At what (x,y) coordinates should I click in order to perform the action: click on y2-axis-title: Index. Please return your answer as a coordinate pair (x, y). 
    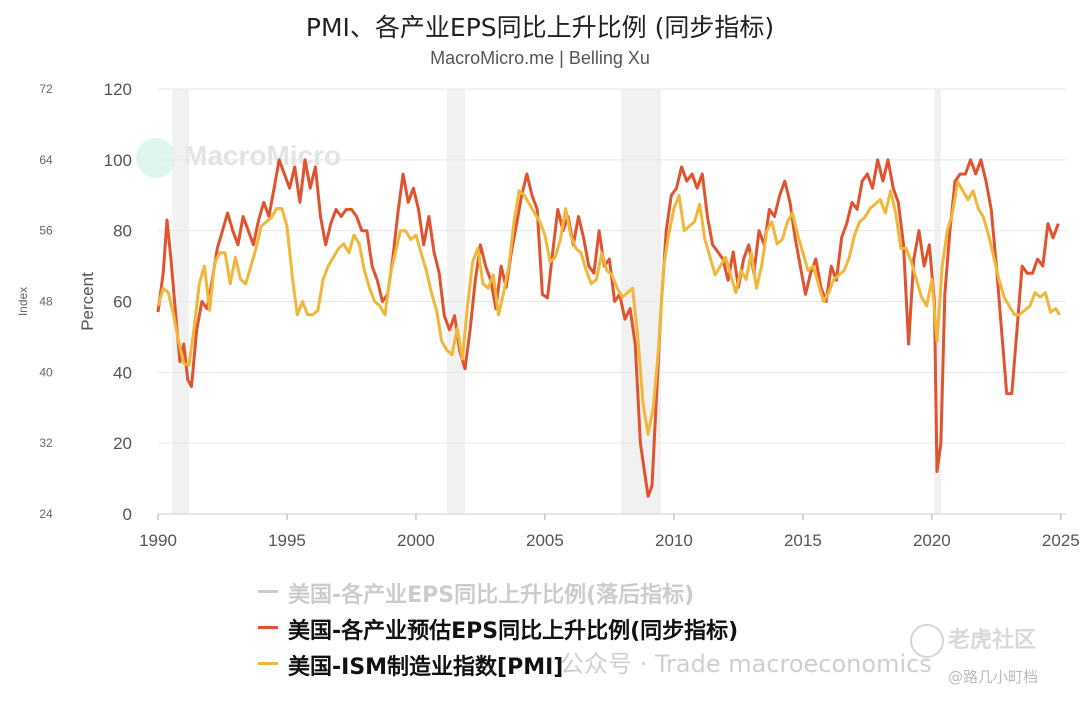
    Looking at the image, I should click on (23, 301).